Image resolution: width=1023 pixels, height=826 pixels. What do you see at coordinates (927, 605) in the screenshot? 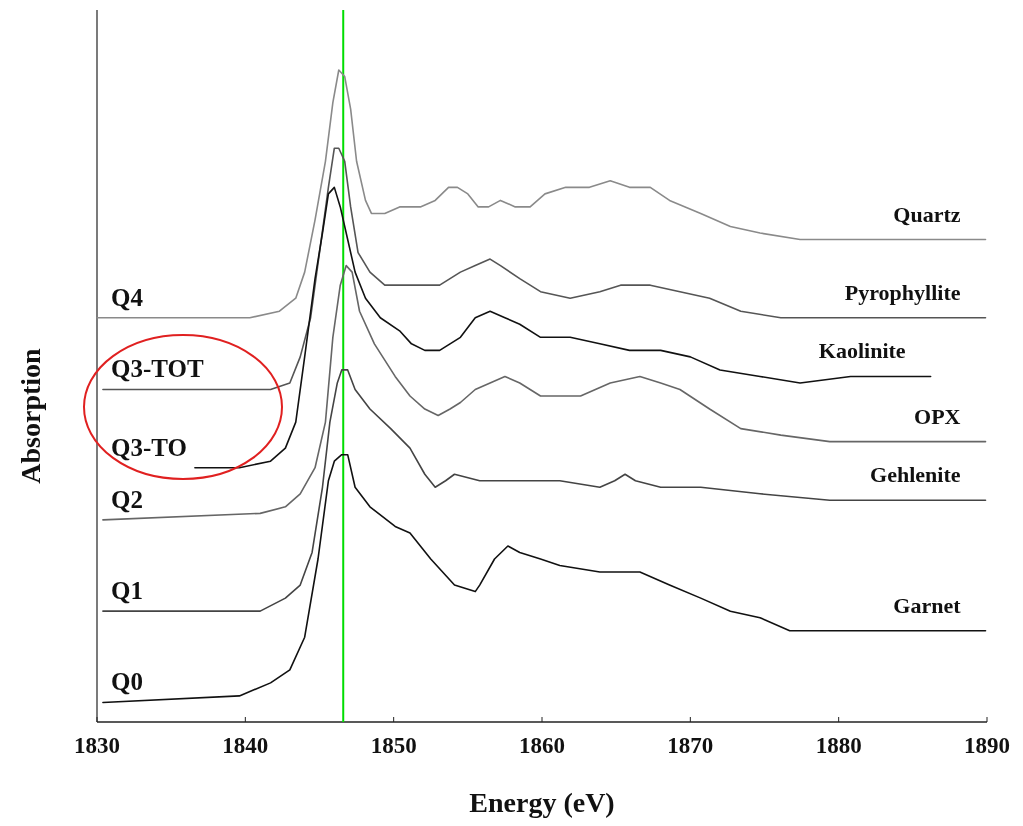
I see `series-label: Garnet` at bounding box center [927, 605].